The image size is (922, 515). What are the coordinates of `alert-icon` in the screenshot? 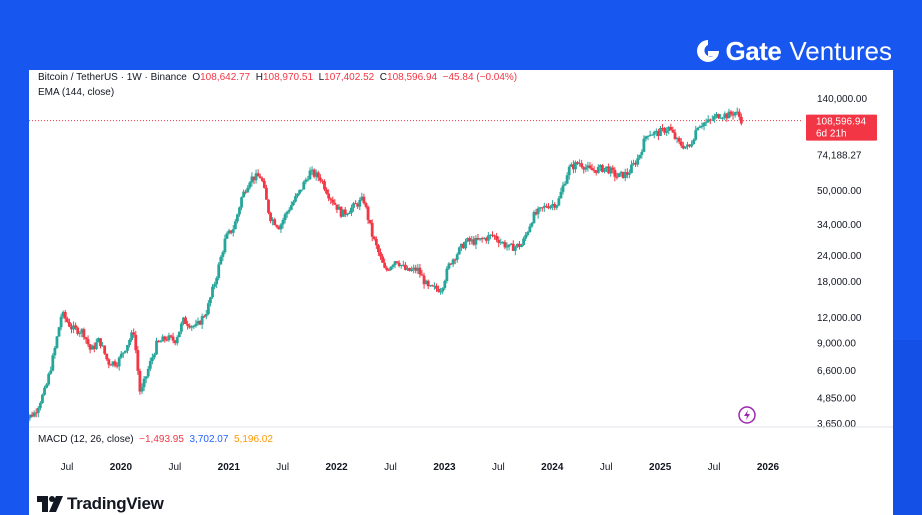 It's located at (747, 415).